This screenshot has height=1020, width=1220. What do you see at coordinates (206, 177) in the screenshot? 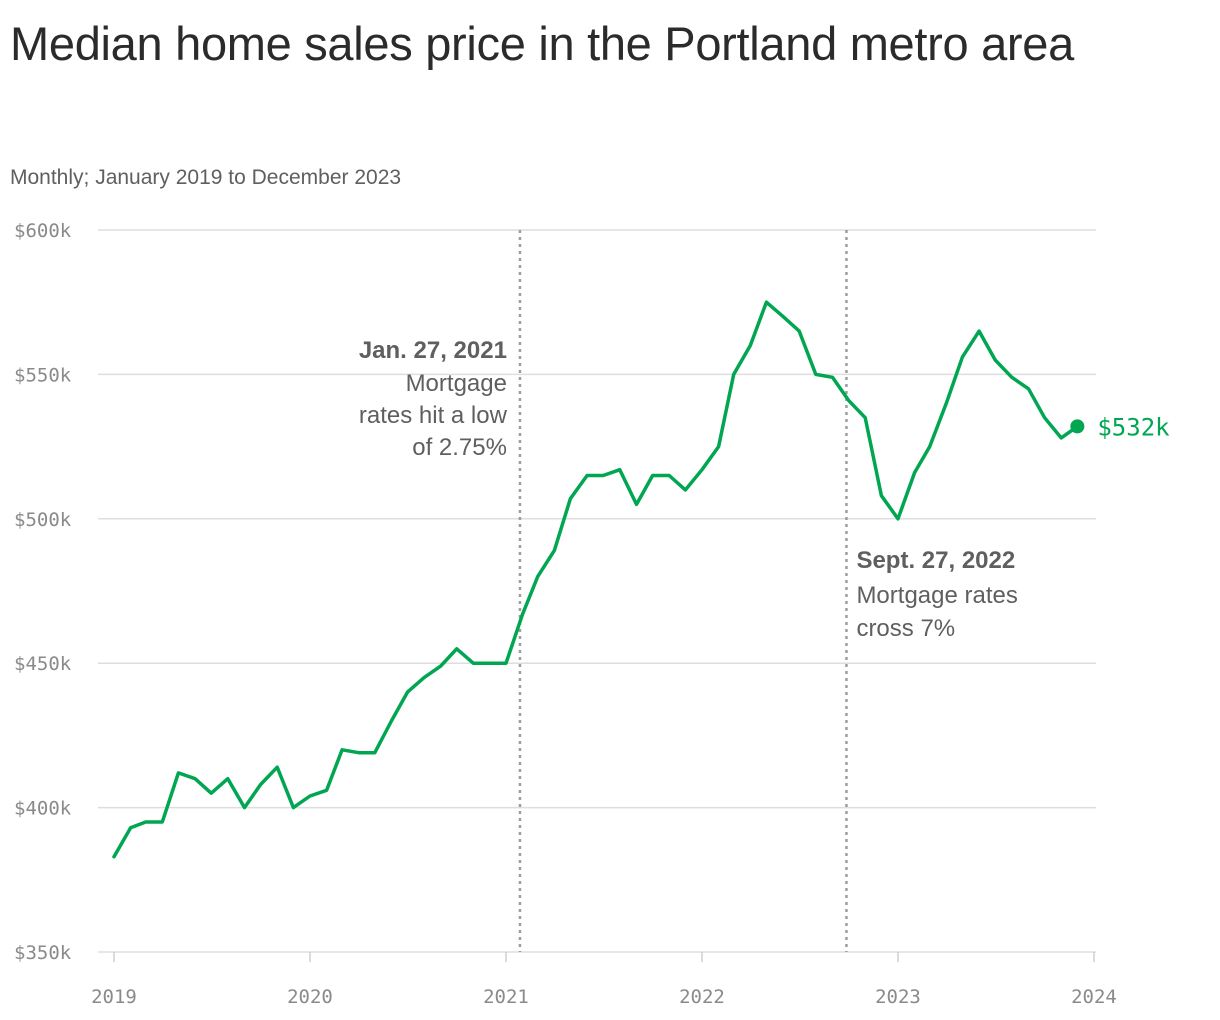
I see `chart-subtitle: Monthly; January 2019 to December 2023` at bounding box center [206, 177].